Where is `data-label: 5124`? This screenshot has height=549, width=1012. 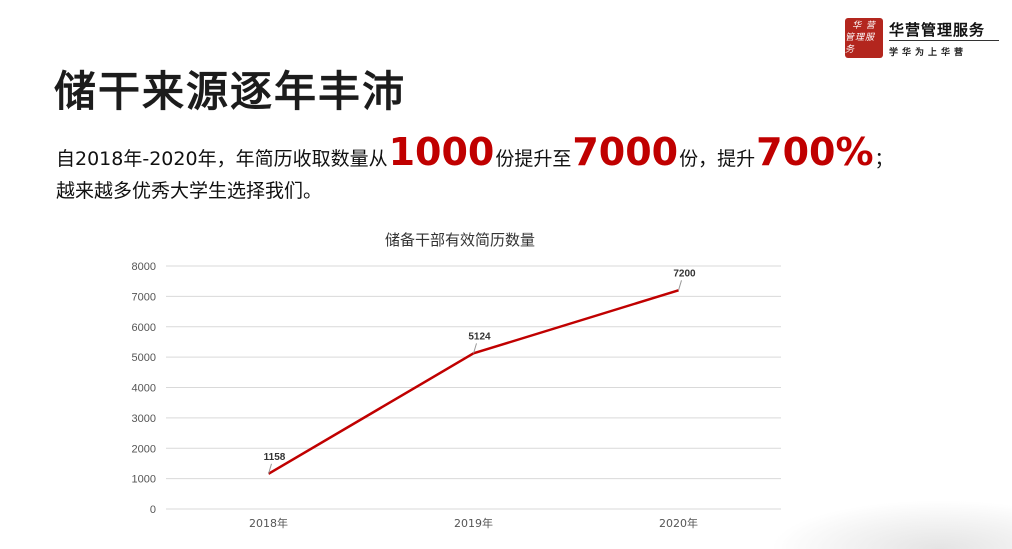 data-label: 5124 is located at coordinates (479, 336).